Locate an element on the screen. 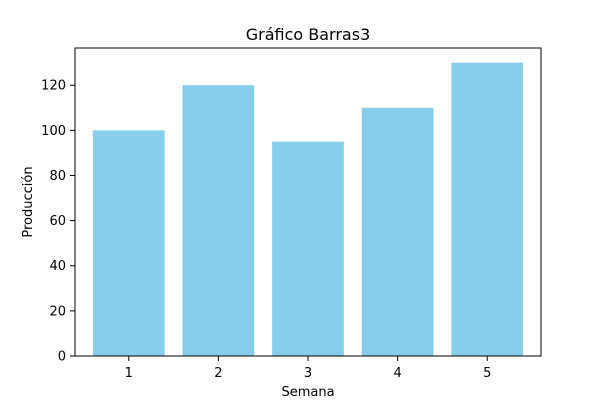  x-tick-label: 4 is located at coordinates (397, 373).